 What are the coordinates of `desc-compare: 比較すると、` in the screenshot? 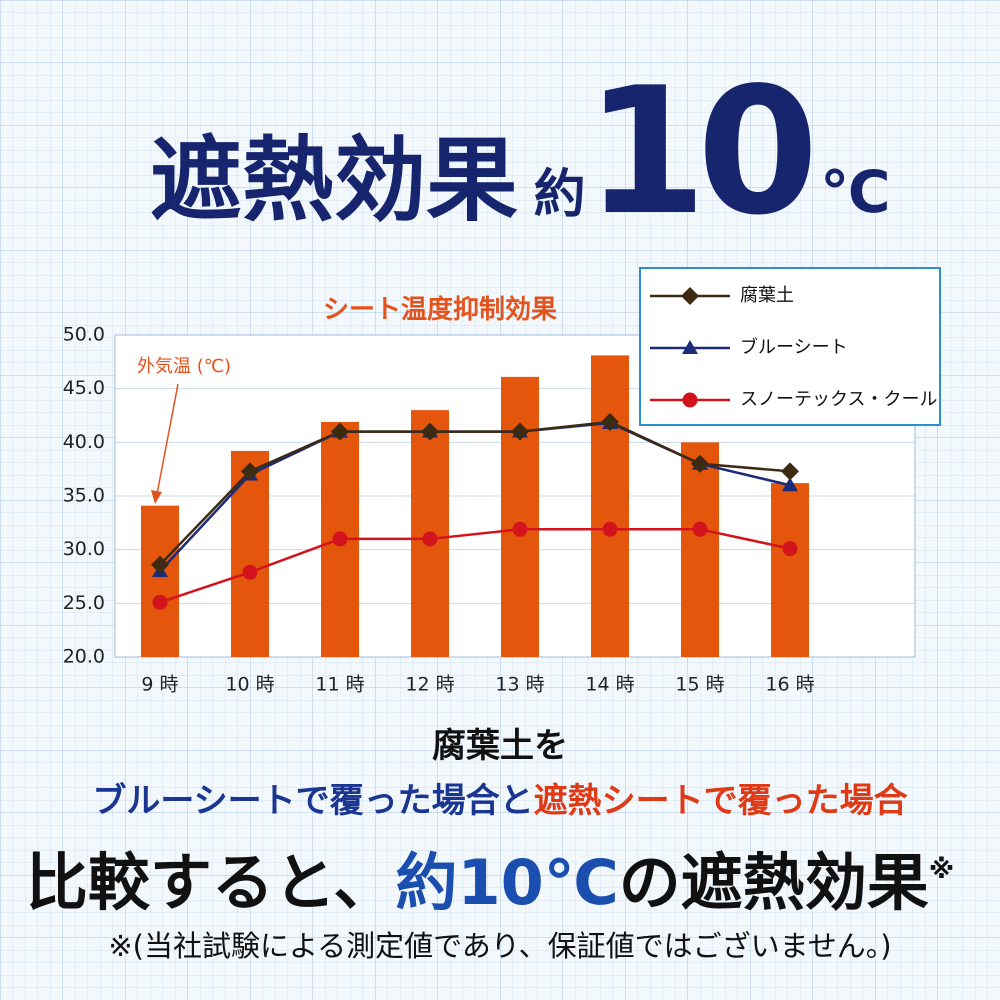 It's located at (211, 882).